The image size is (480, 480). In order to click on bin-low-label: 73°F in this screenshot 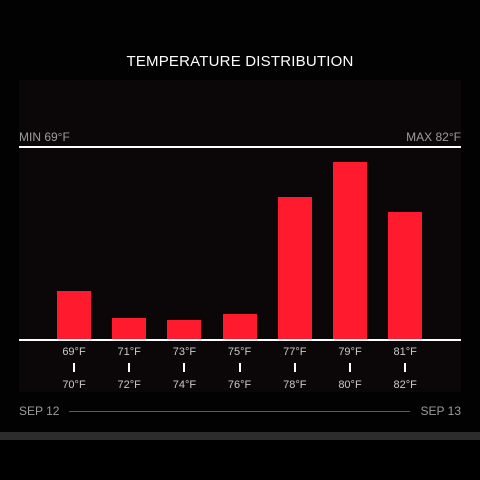, I will do `click(184, 352)`.